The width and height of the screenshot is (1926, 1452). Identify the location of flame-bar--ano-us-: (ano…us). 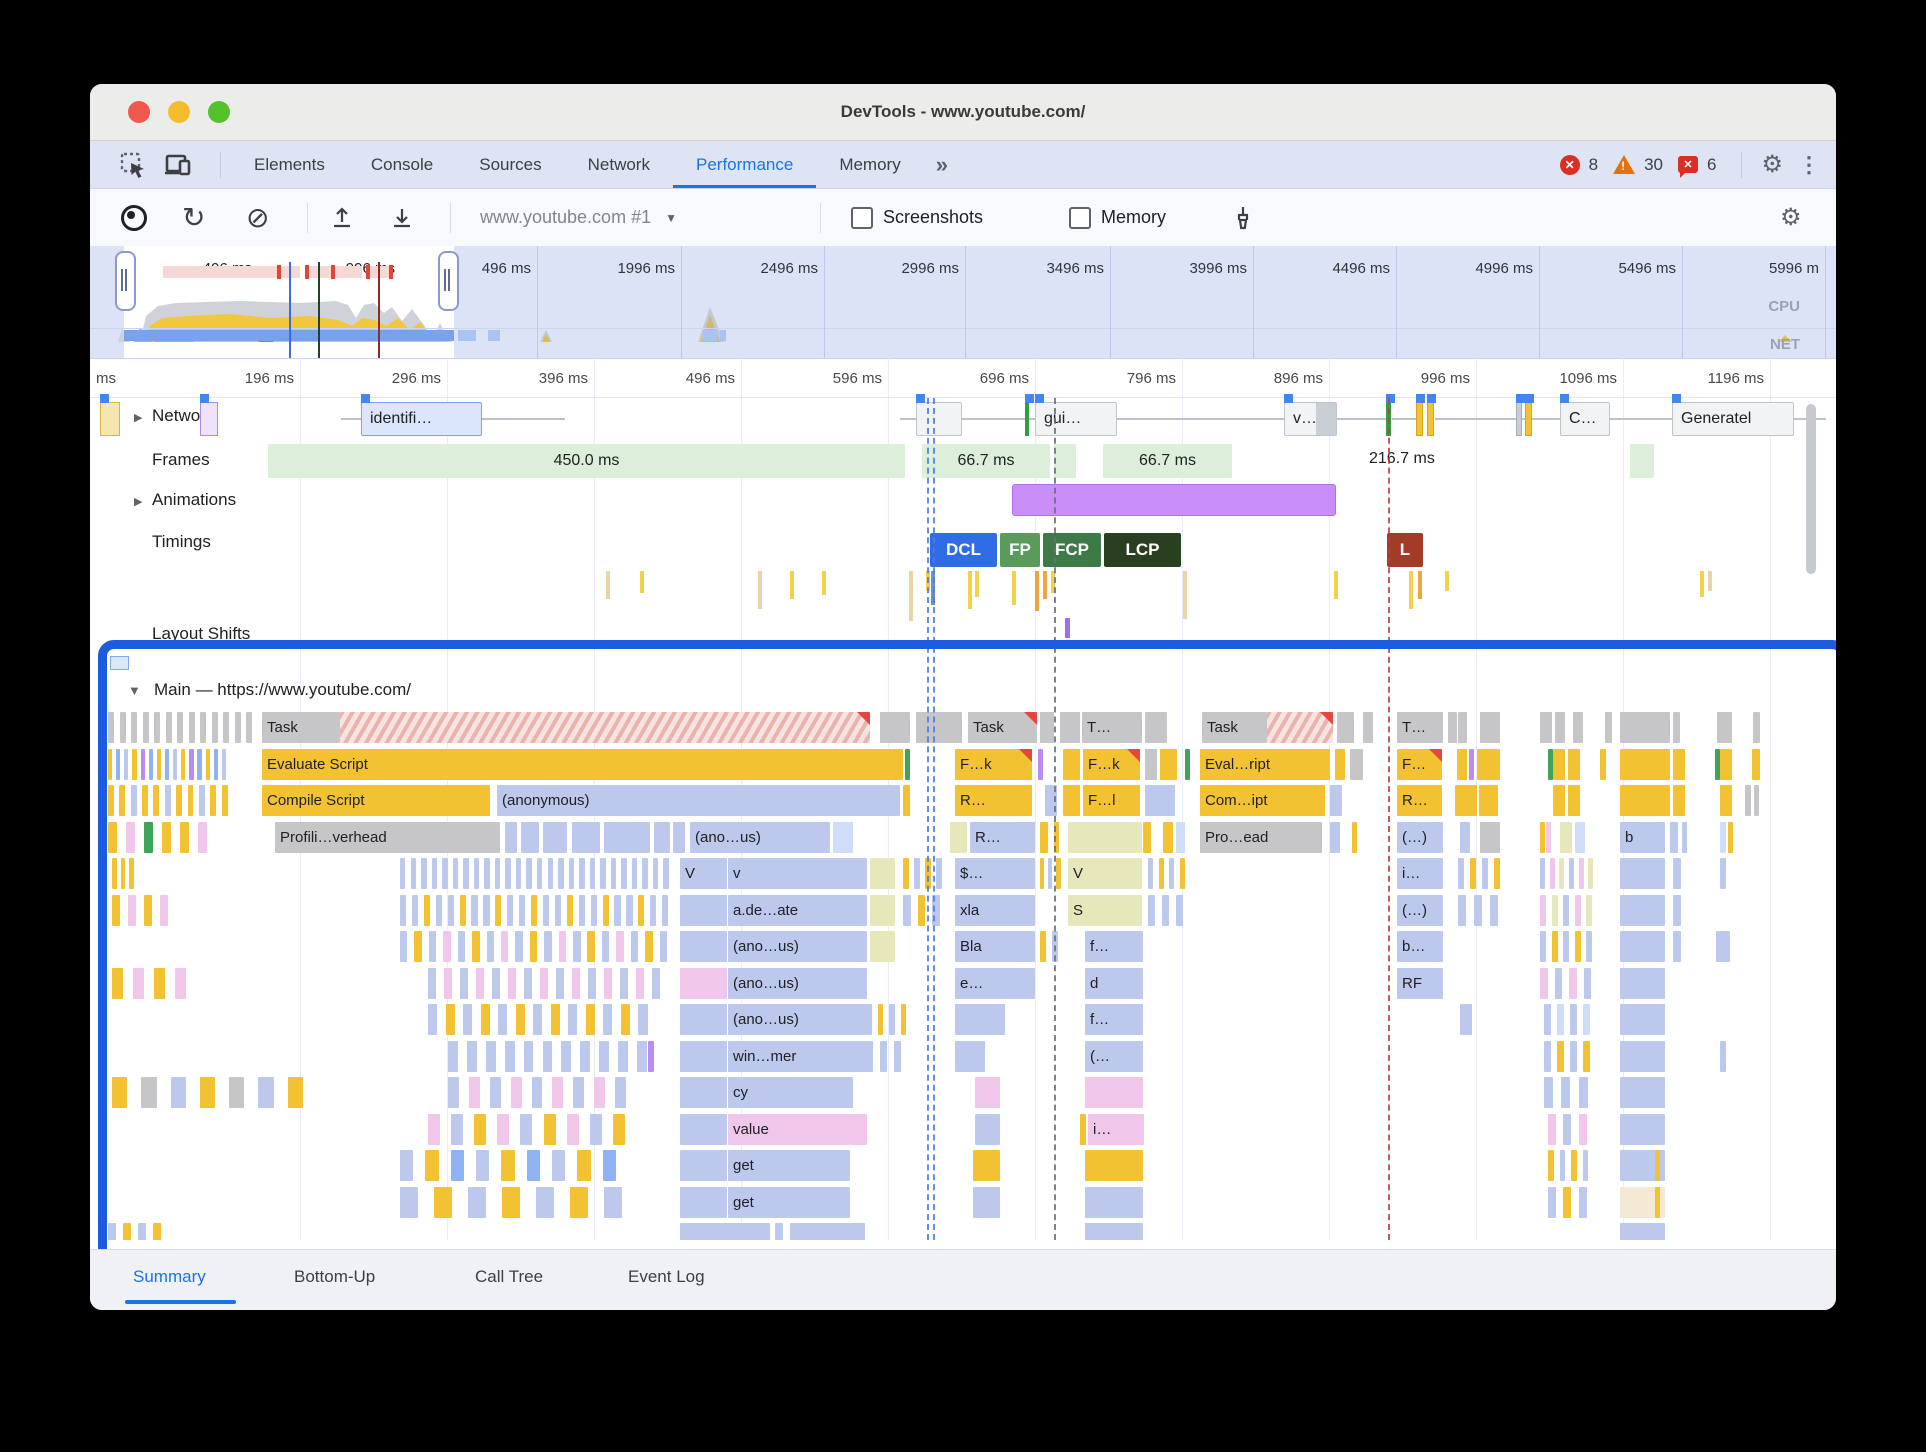
(797, 946).